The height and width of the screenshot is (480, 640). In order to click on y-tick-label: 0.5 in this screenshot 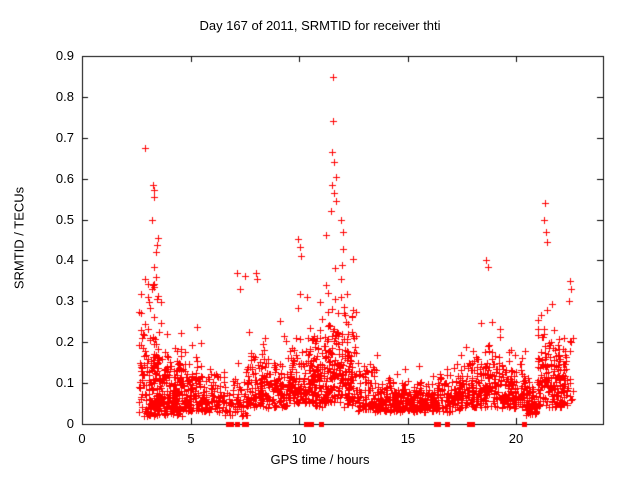, I will do `click(64, 219)`.